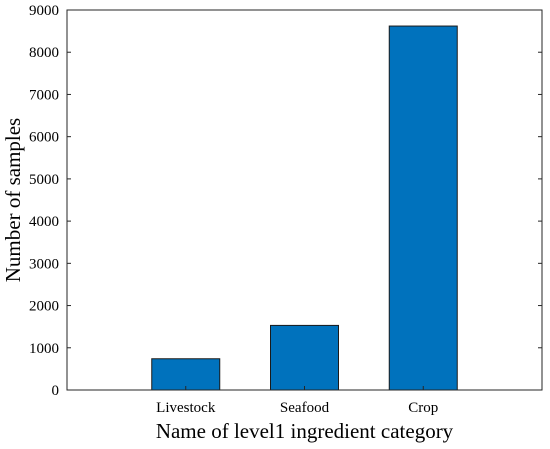 This screenshot has height=449, width=550. Describe the element at coordinates (44, 138) in the screenshot. I see `y-tick-label: 6000` at that location.